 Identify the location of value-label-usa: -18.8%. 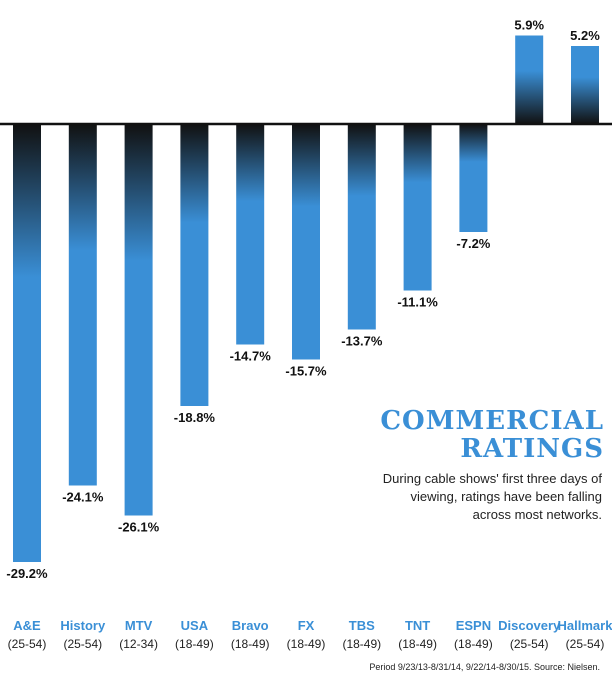
(195, 417).